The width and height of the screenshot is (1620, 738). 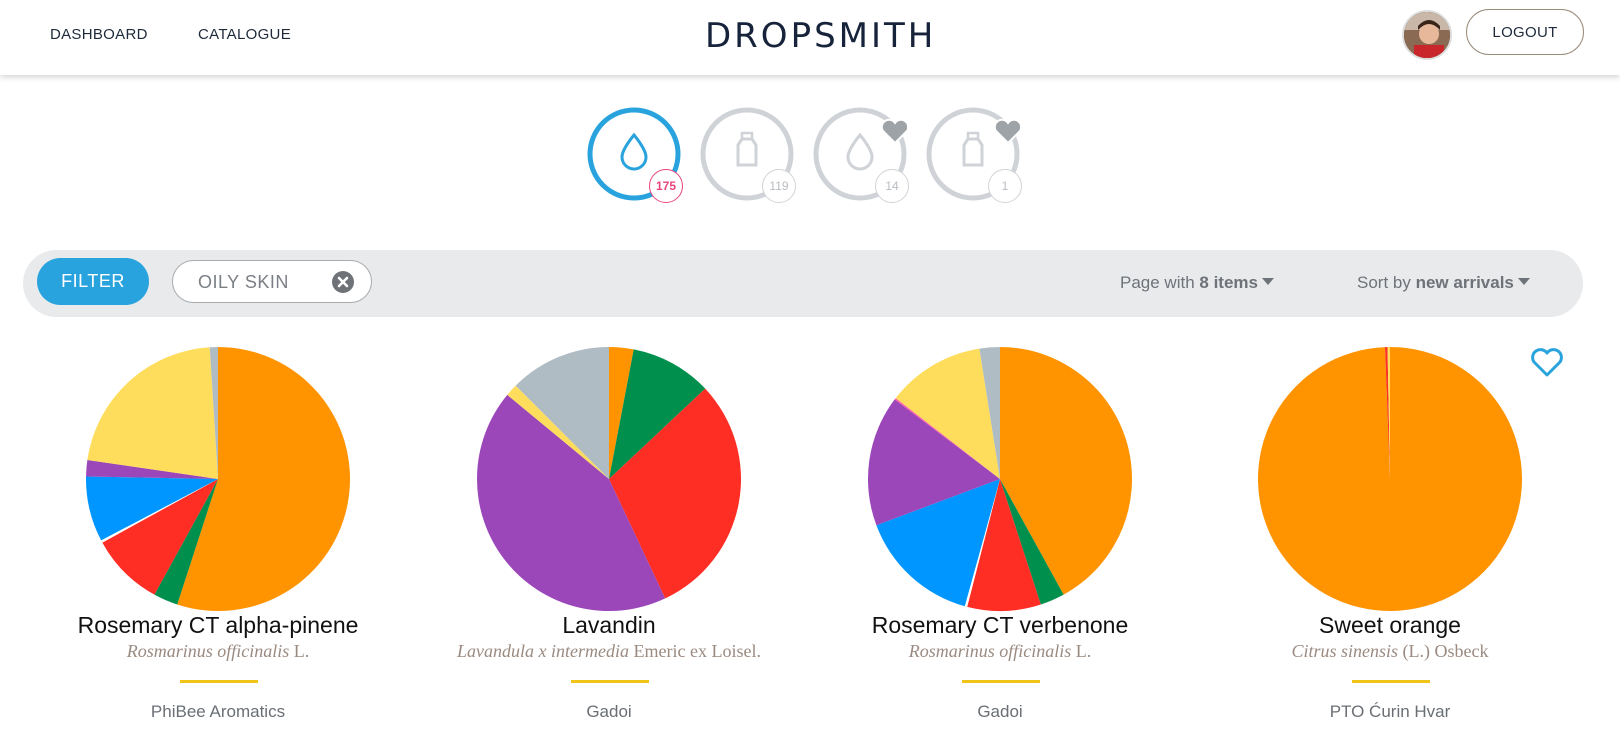 I want to click on top-navbar: DASHBOARD CATALOGUE DROPSMITH LOGOUT, so click(x=810, y=37).